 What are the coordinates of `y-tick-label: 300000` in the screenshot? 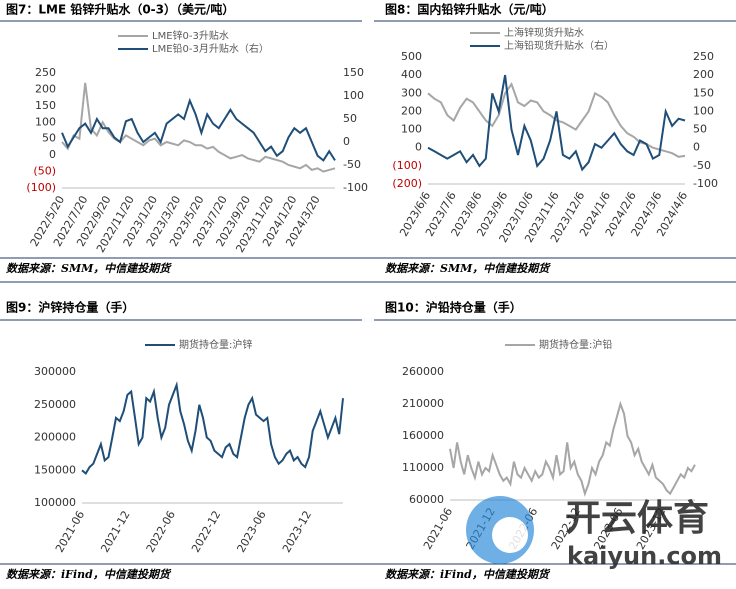 It's located at (55, 371).